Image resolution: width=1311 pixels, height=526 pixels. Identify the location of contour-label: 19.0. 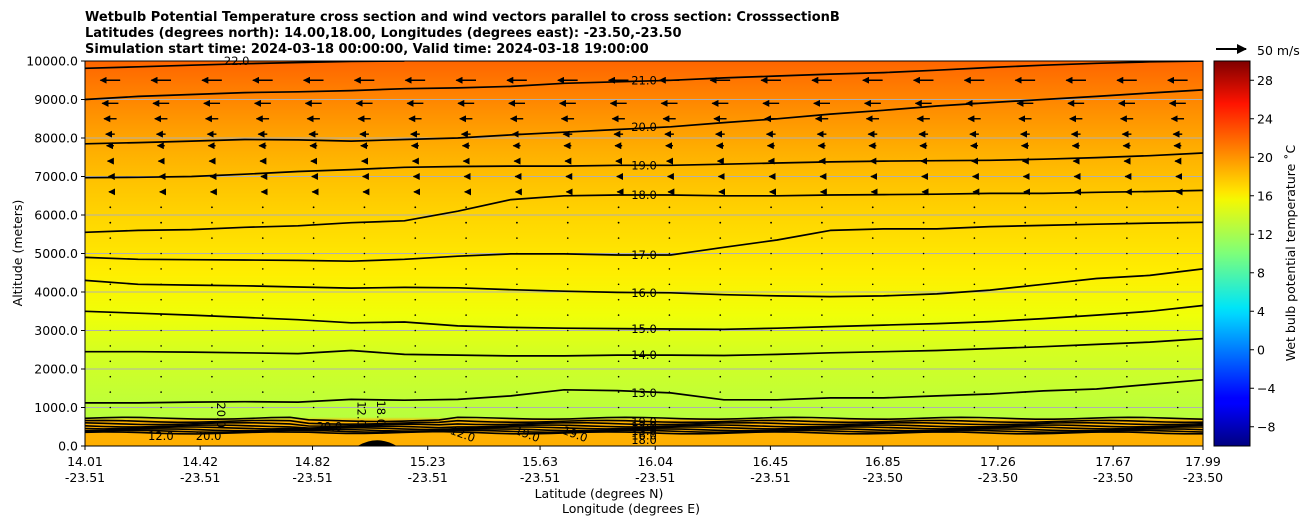
(644, 165).